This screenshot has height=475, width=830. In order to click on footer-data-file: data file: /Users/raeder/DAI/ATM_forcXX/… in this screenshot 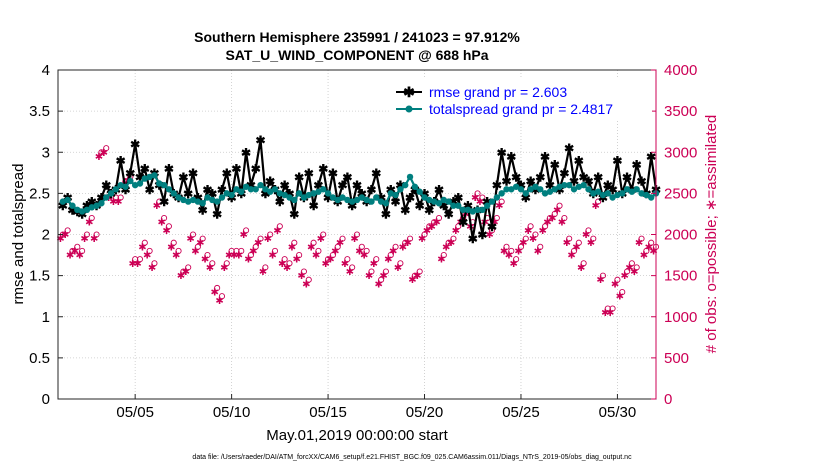, I will do `click(412, 457)`.